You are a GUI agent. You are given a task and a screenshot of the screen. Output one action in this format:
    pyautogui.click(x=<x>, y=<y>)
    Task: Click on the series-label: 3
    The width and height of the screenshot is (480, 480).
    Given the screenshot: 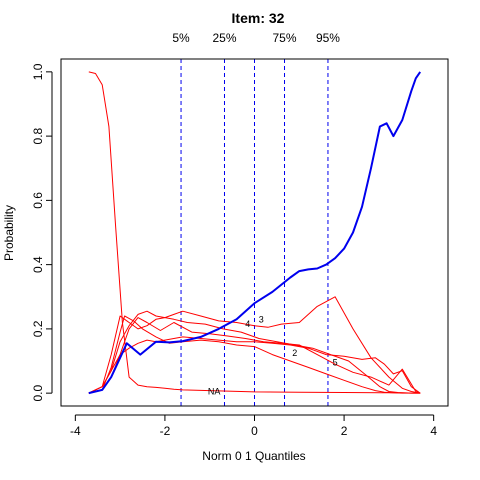 What is the action you would take?
    pyautogui.click(x=261, y=319)
    